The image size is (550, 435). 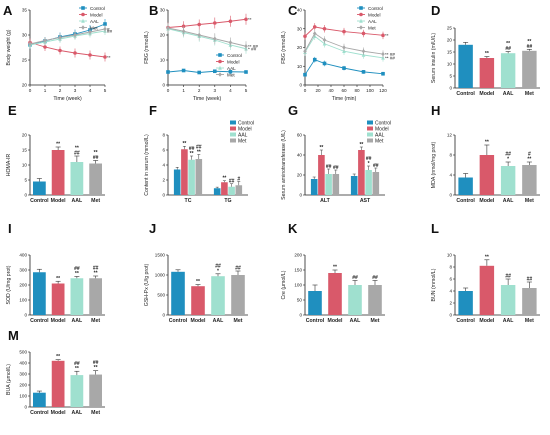 What do you see at coordinates (207, 99) in the screenshot?
I see `x-axis-title: Time (week)` at bounding box center [207, 99].